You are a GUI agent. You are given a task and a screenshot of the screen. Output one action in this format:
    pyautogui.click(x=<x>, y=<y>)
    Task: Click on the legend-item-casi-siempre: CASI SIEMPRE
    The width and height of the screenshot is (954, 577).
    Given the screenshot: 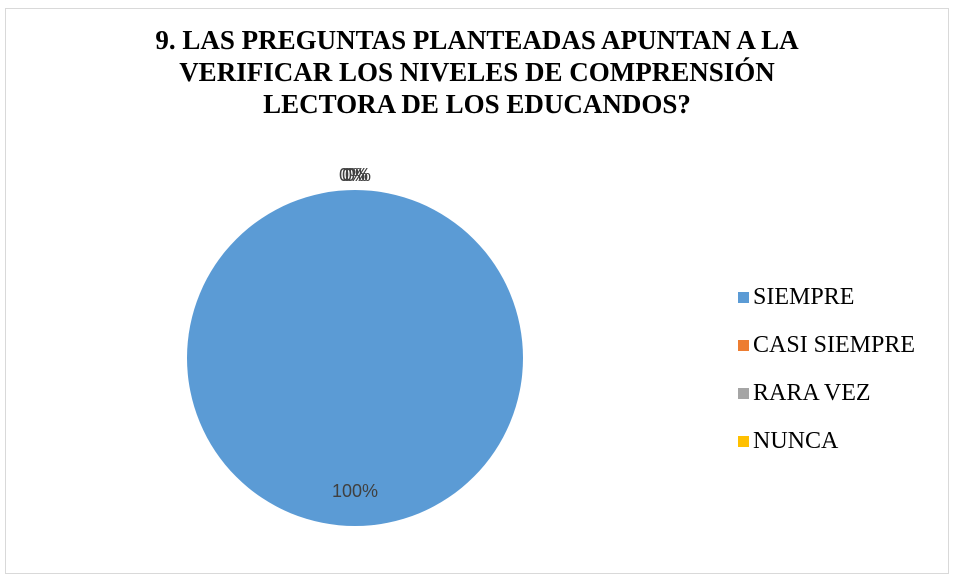 What is the action you would take?
    pyautogui.click(x=843, y=345)
    